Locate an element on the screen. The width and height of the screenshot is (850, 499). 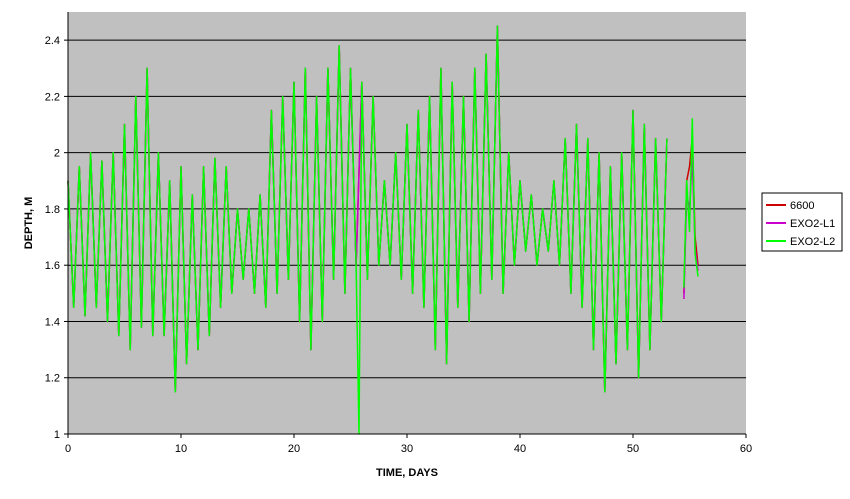
x-axis-title: TIME, DAYS is located at coordinates (407, 473).